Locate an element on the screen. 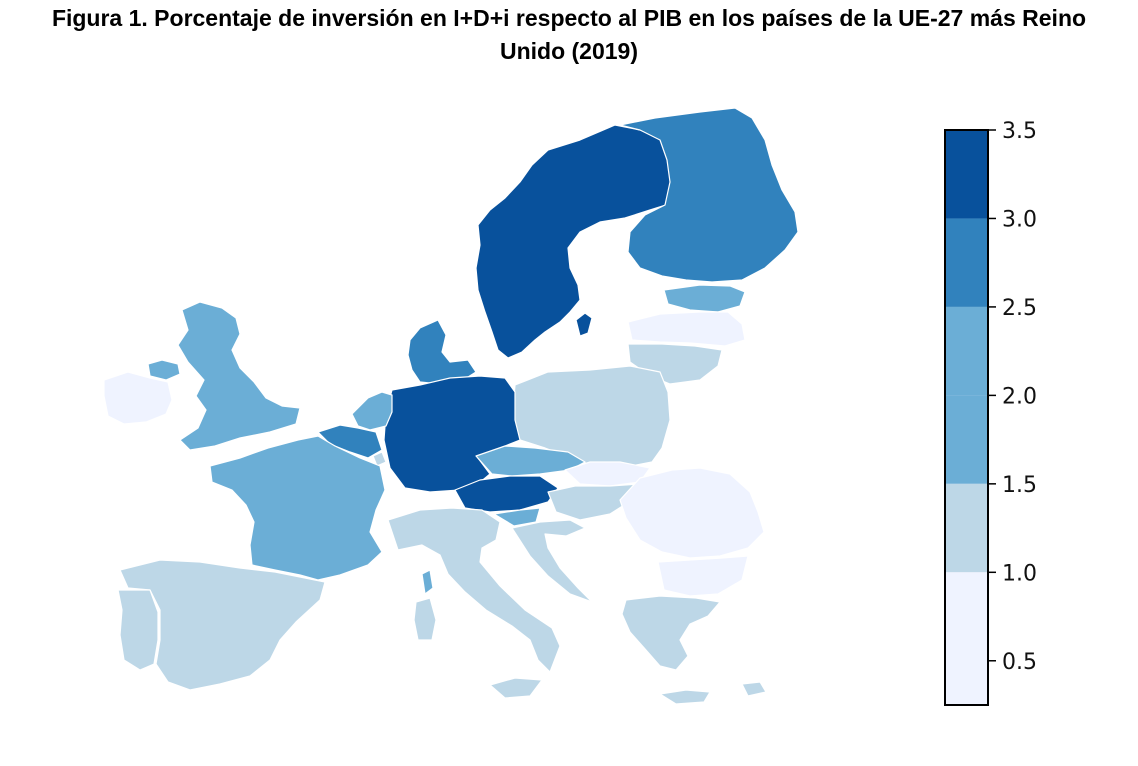 This screenshot has height=766, width=1138. country-cyprus is located at coordinates (754, 689).